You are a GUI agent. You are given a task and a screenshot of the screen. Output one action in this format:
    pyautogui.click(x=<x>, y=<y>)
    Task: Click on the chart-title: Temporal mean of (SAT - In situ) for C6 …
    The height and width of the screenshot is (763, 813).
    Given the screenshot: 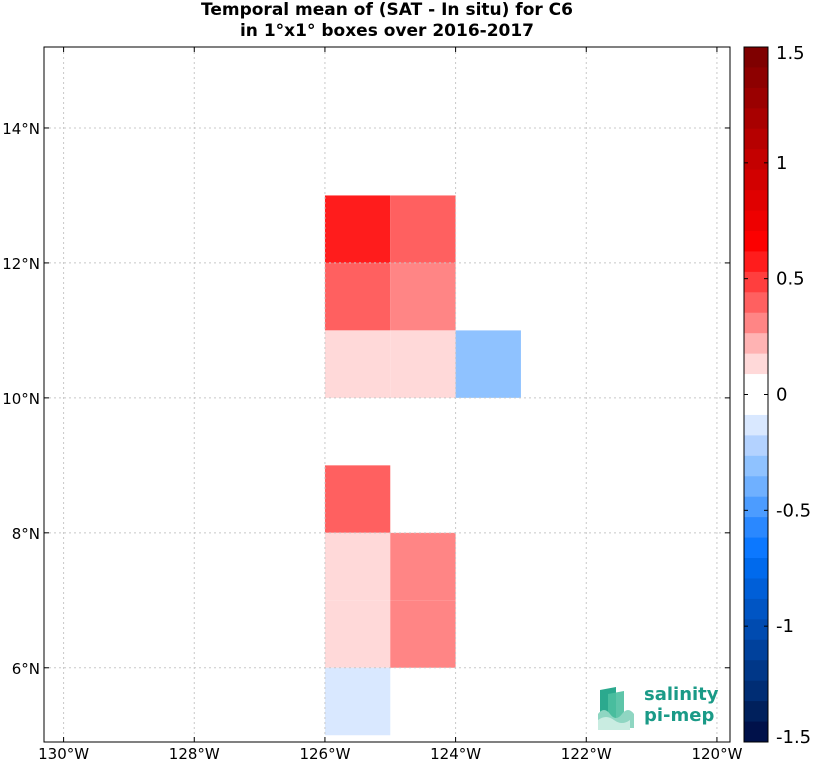 What is the action you would take?
    pyautogui.click(x=387, y=21)
    